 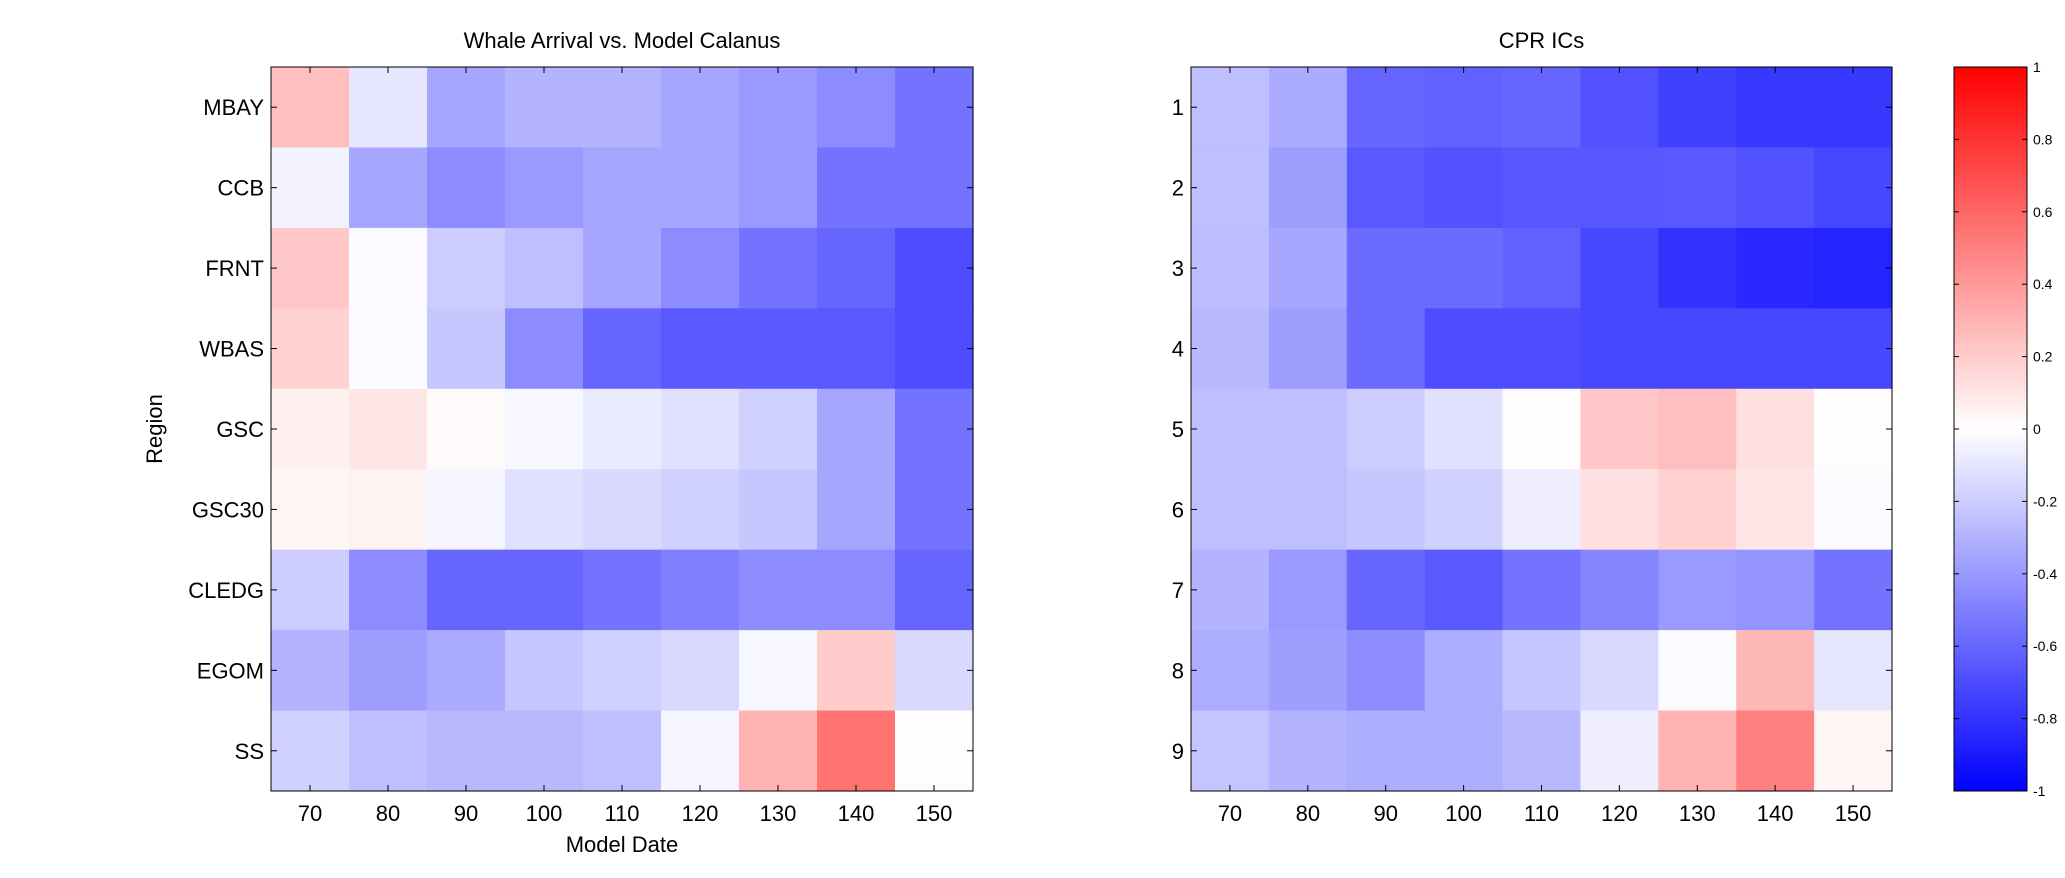 I want to click on y-tick-label: 5, so click(x=1178, y=429).